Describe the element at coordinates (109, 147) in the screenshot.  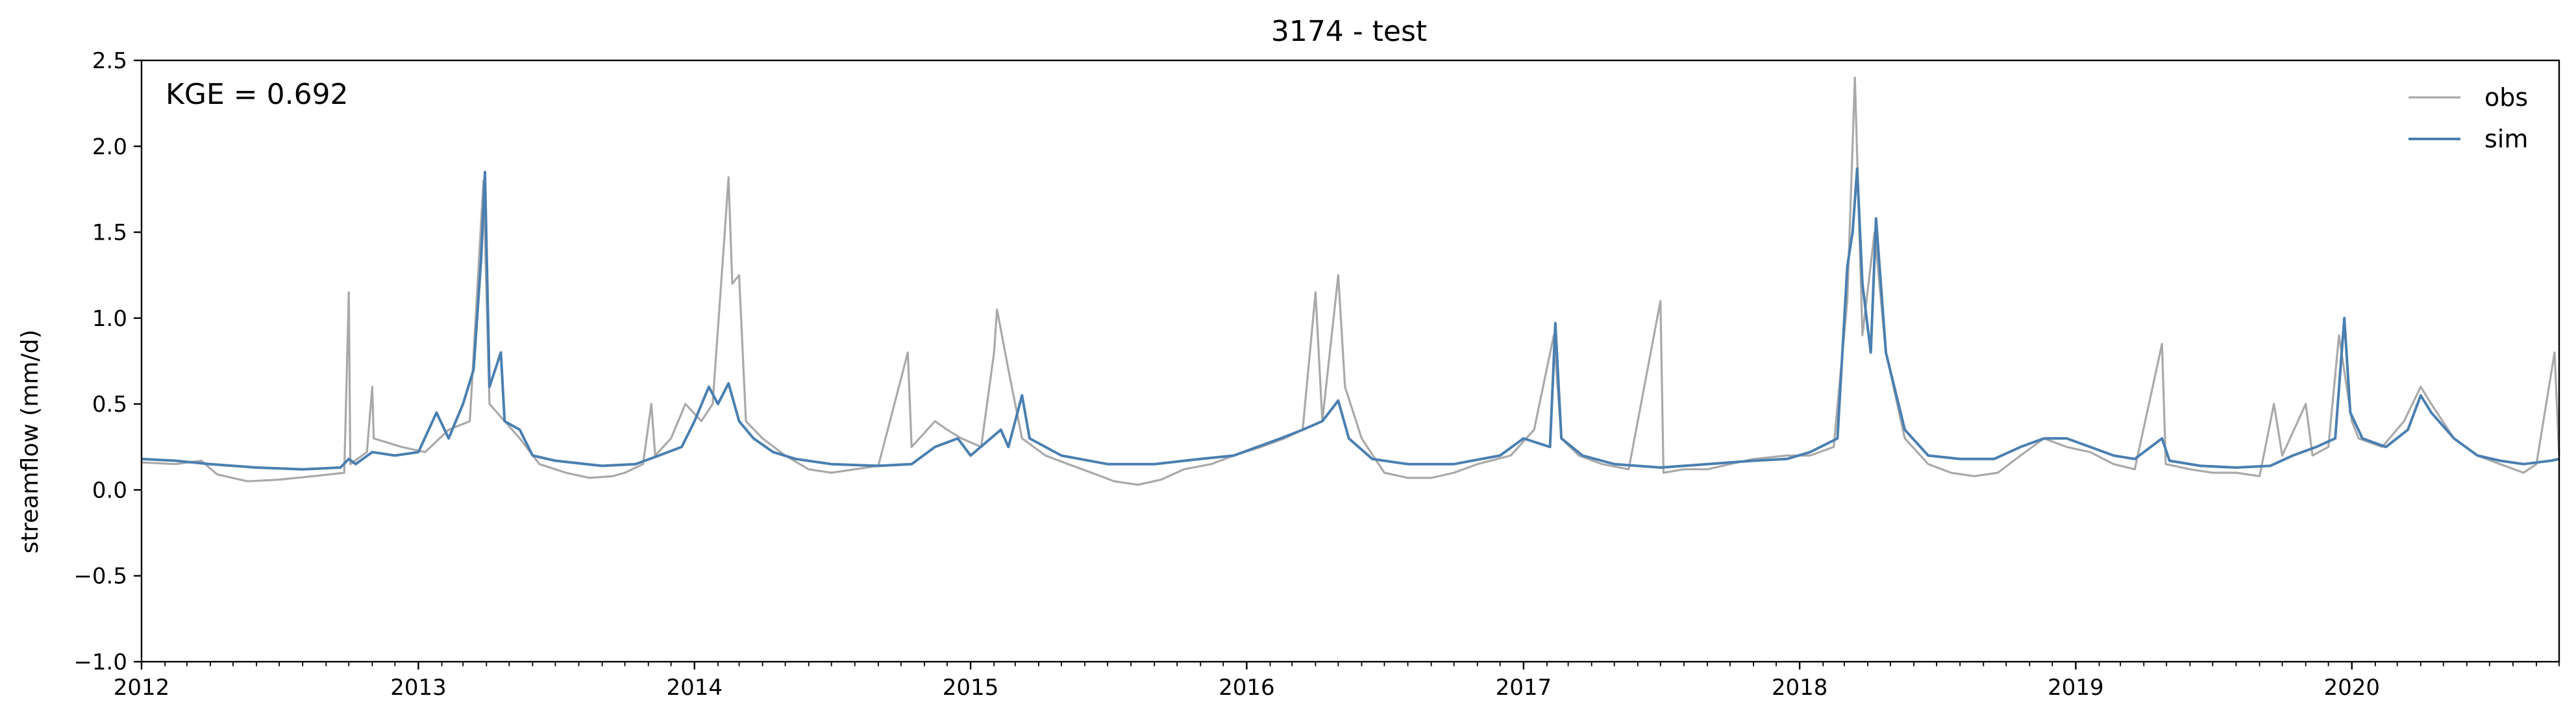
I see `y-tick-label: 2.0` at that location.